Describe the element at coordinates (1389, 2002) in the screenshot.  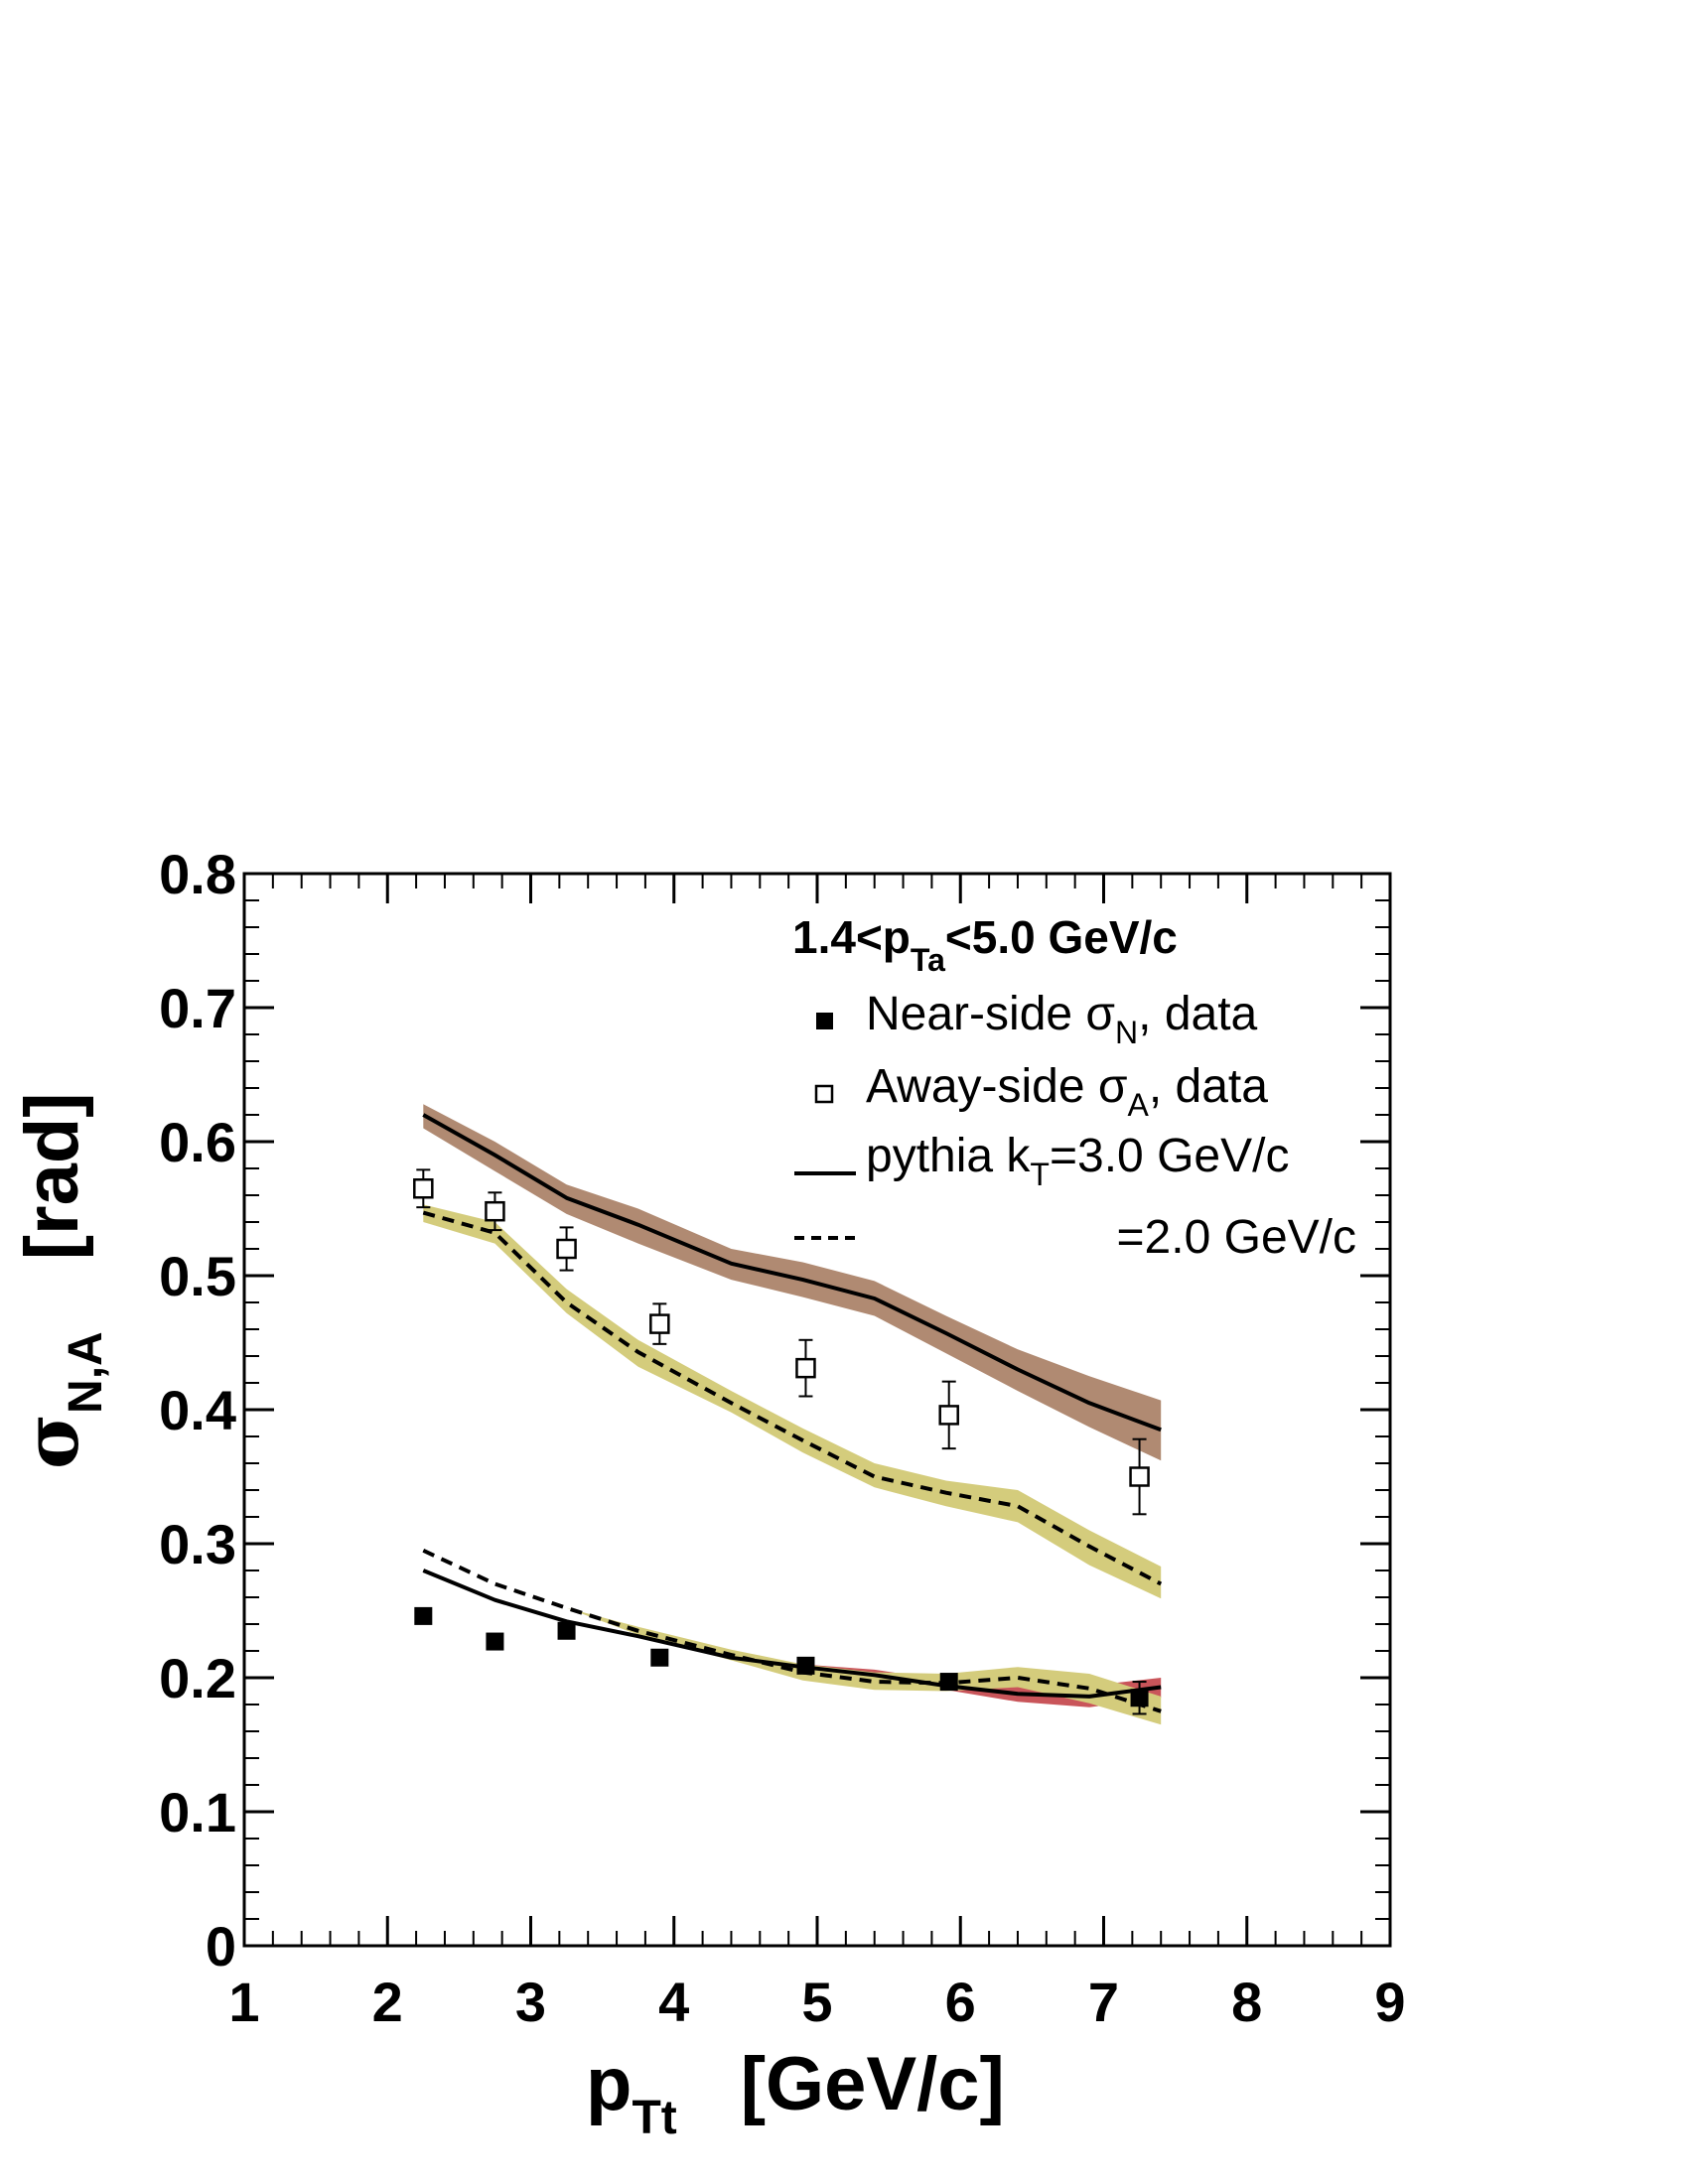
I see `x-tick-label: 9` at that location.